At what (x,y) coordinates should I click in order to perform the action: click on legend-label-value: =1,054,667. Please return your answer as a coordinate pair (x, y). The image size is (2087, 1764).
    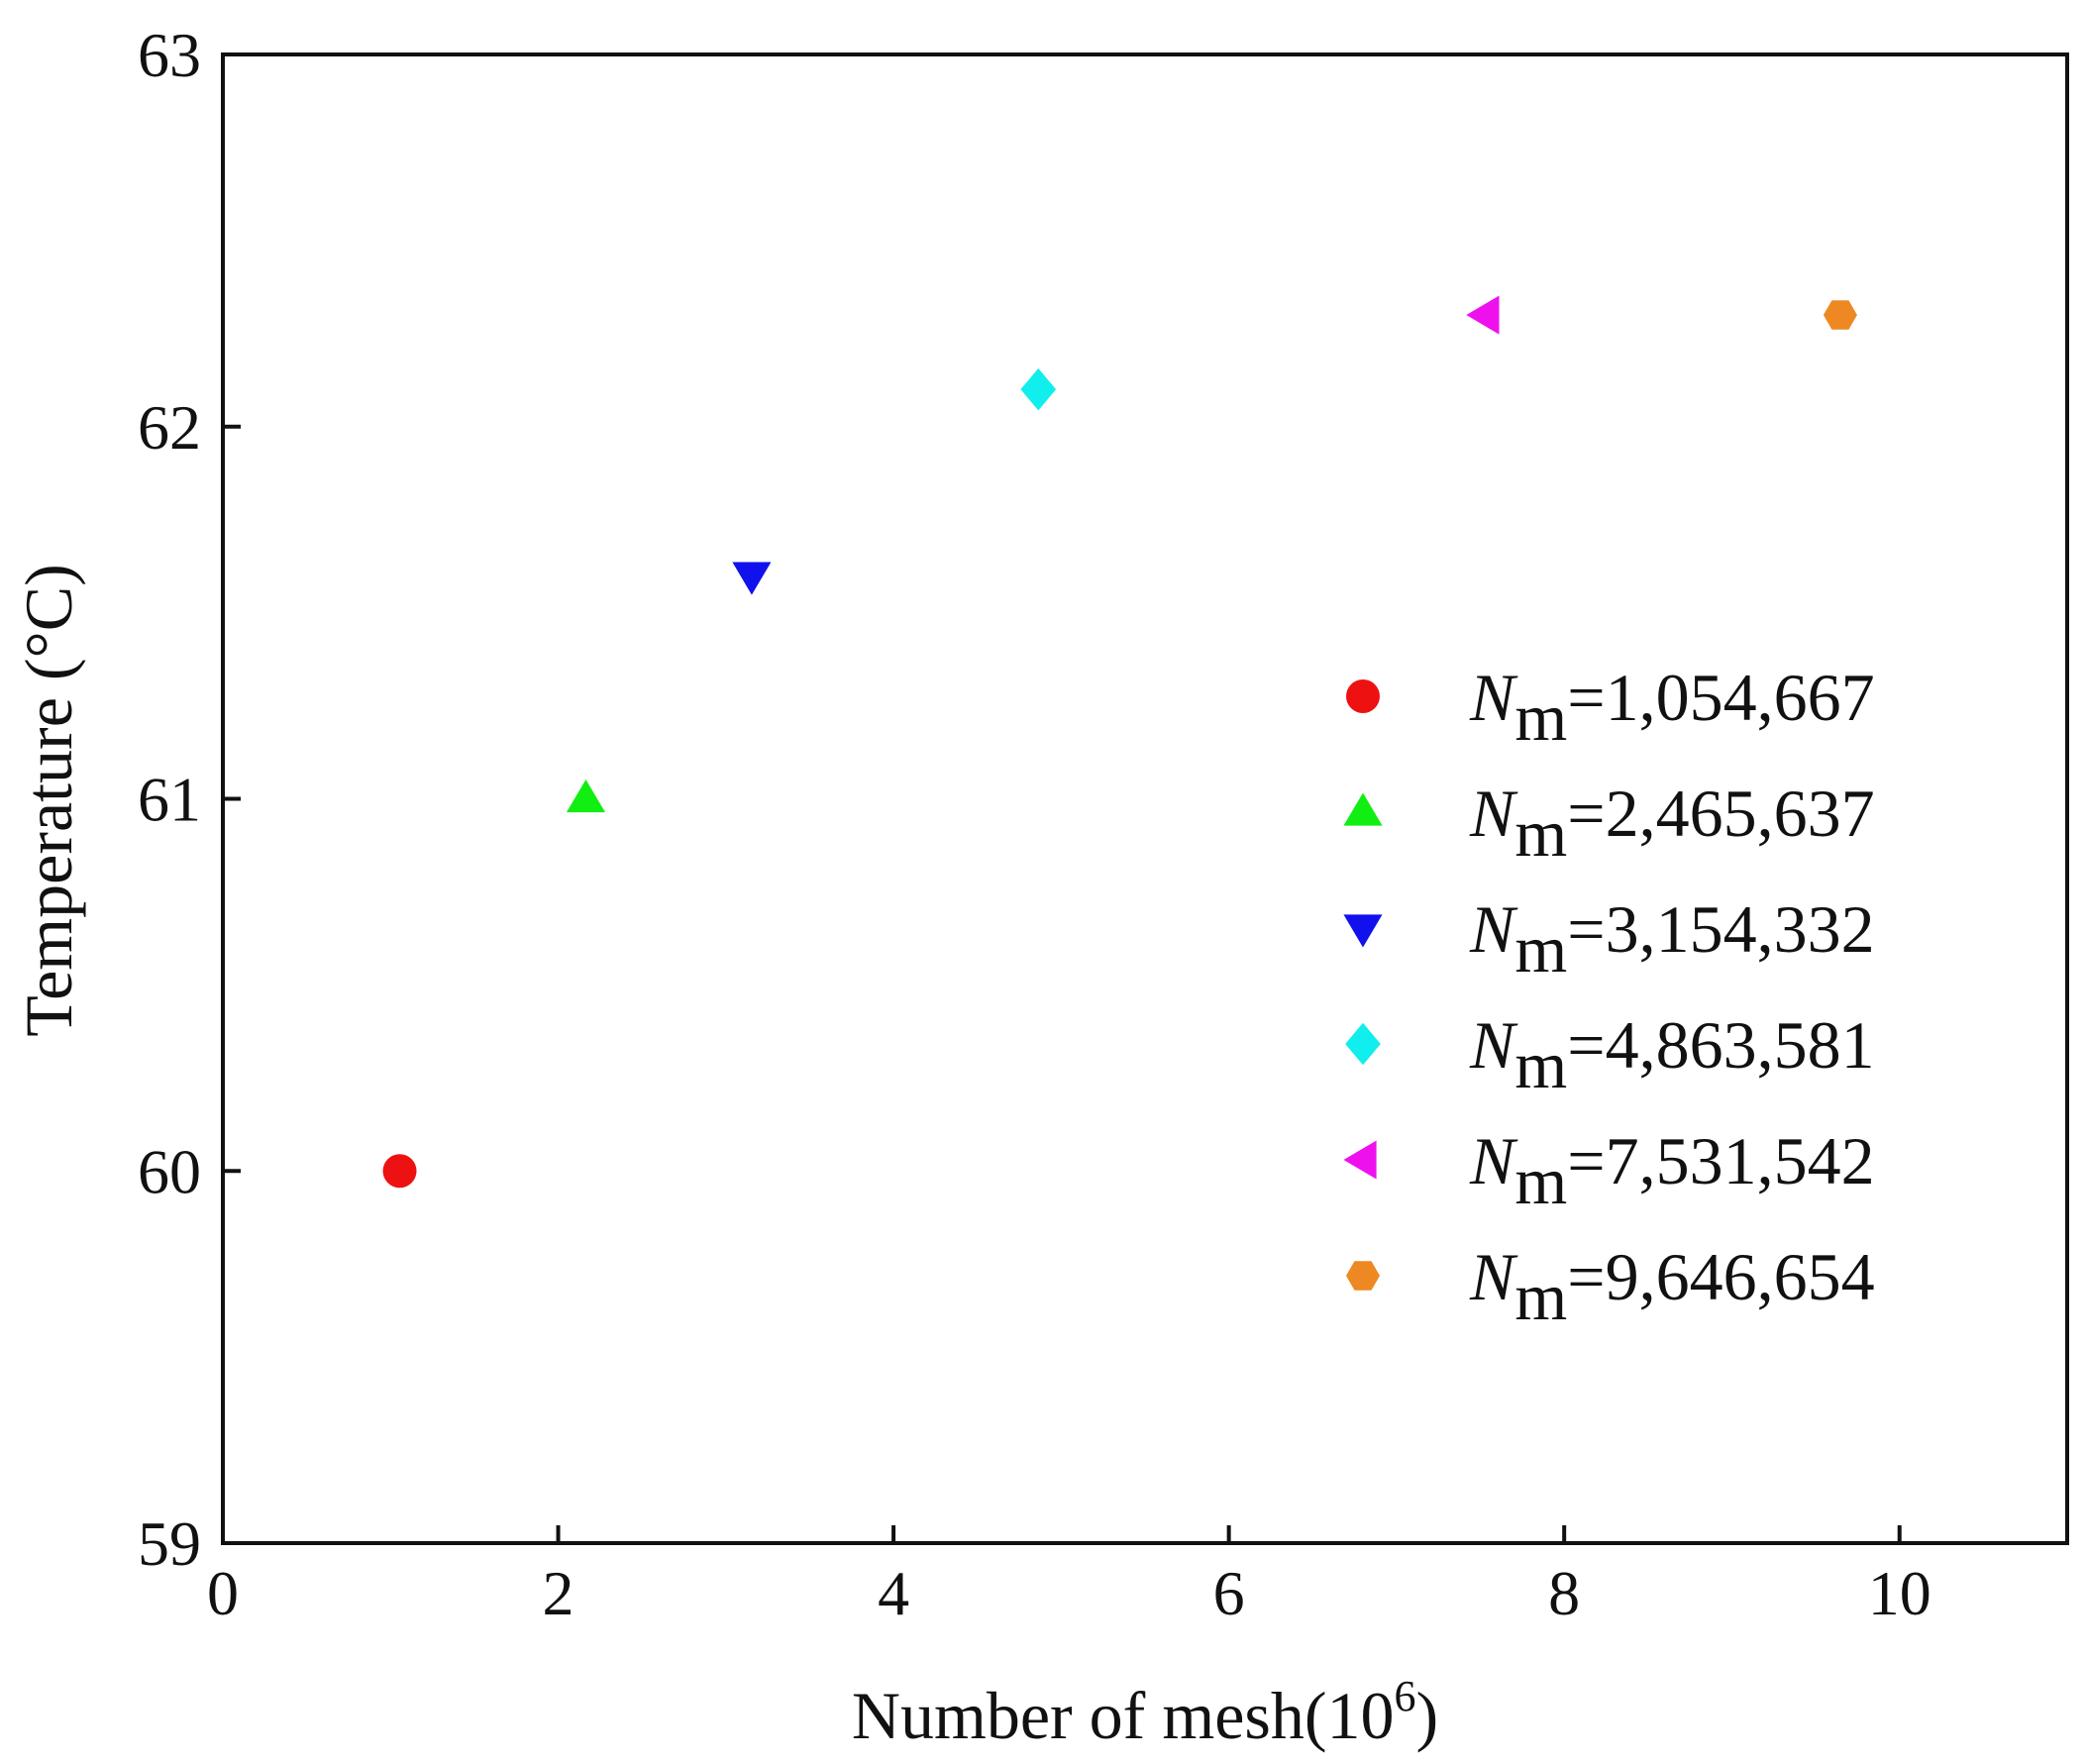
    Looking at the image, I should click on (1720, 697).